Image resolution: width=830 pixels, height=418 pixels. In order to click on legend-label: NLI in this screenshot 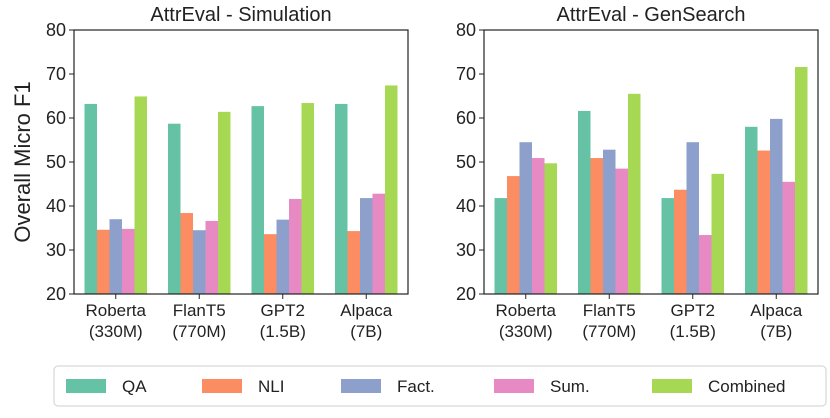, I will do `click(271, 386)`.